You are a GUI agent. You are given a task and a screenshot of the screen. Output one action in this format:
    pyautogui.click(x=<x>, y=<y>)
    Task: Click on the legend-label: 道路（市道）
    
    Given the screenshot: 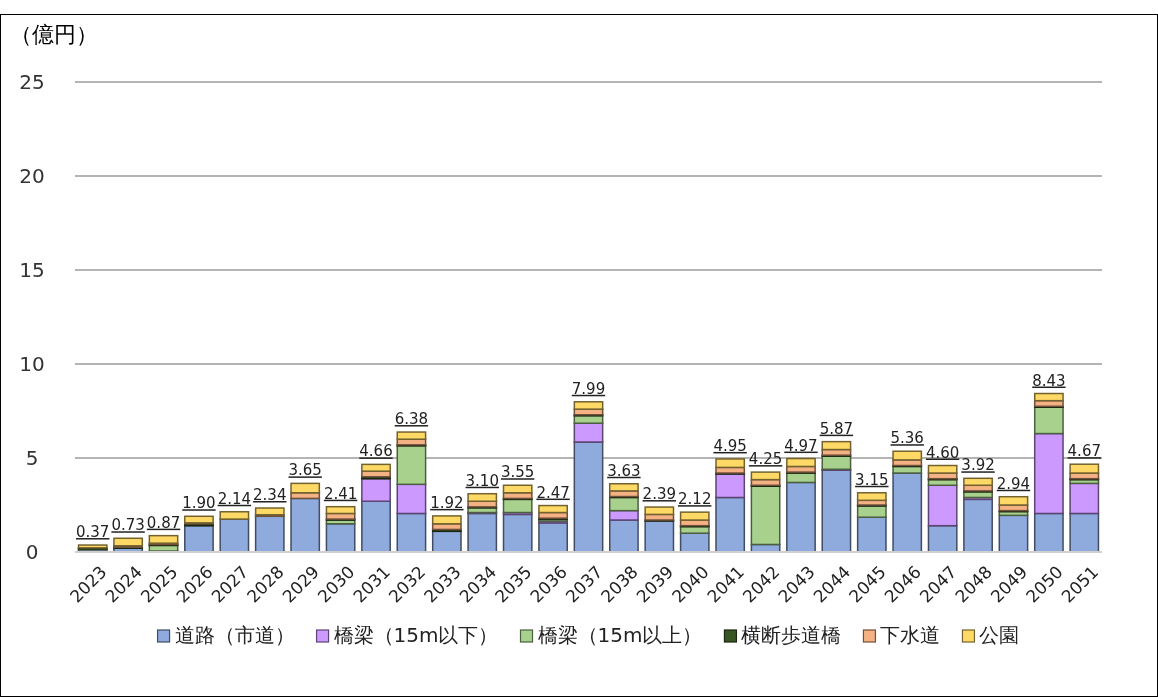 What is the action you would take?
    pyautogui.click(x=234, y=635)
    